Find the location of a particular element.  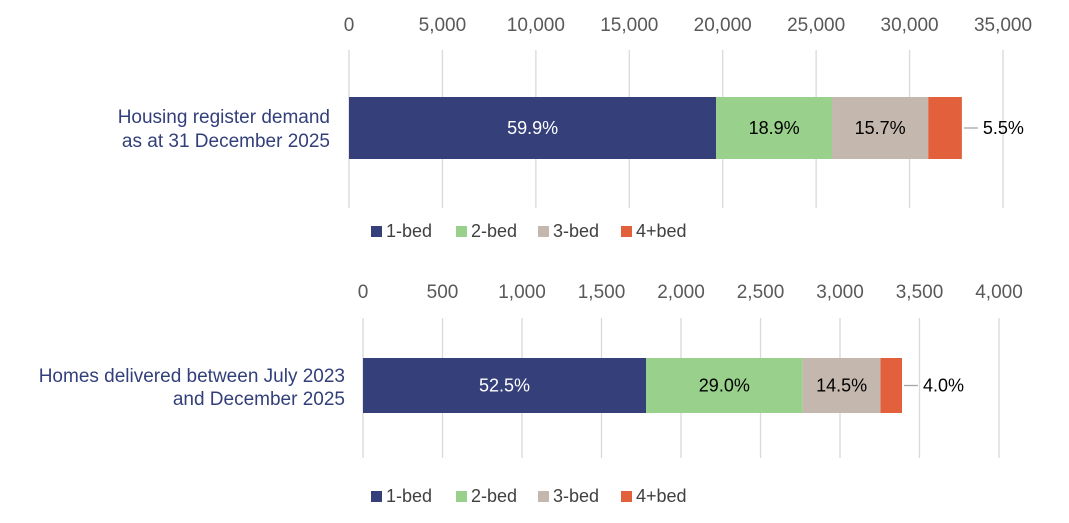

tick-label: 3,000 is located at coordinates (840, 292).